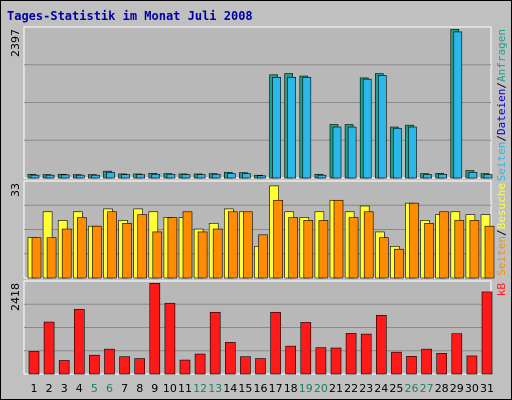  What do you see at coordinates (427, 388) in the screenshot?
I see `day-label-27: 27` at bounding box center [427, 388].